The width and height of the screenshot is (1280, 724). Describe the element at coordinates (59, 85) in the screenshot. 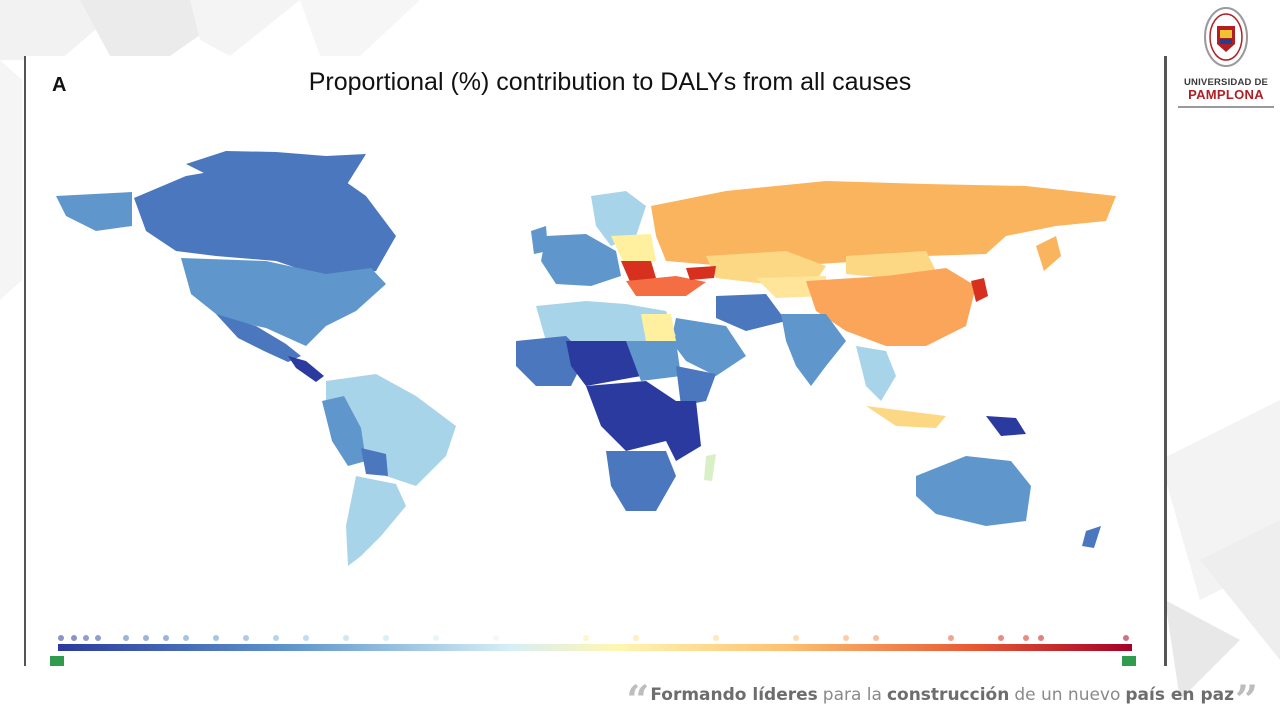

I see `panel-letter: A` at that location.